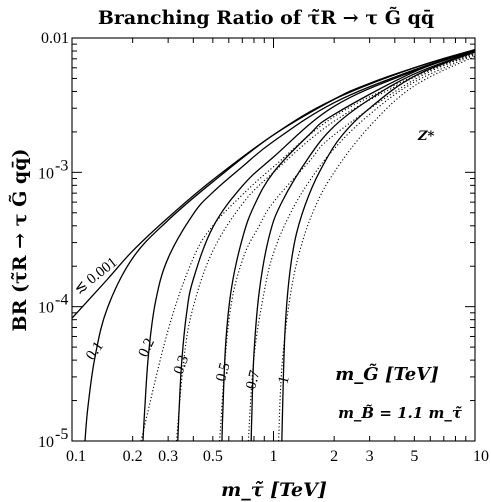 This screenshot has height=502, width=491. I want to click on x-tick-label: 5, so click(414, 456).